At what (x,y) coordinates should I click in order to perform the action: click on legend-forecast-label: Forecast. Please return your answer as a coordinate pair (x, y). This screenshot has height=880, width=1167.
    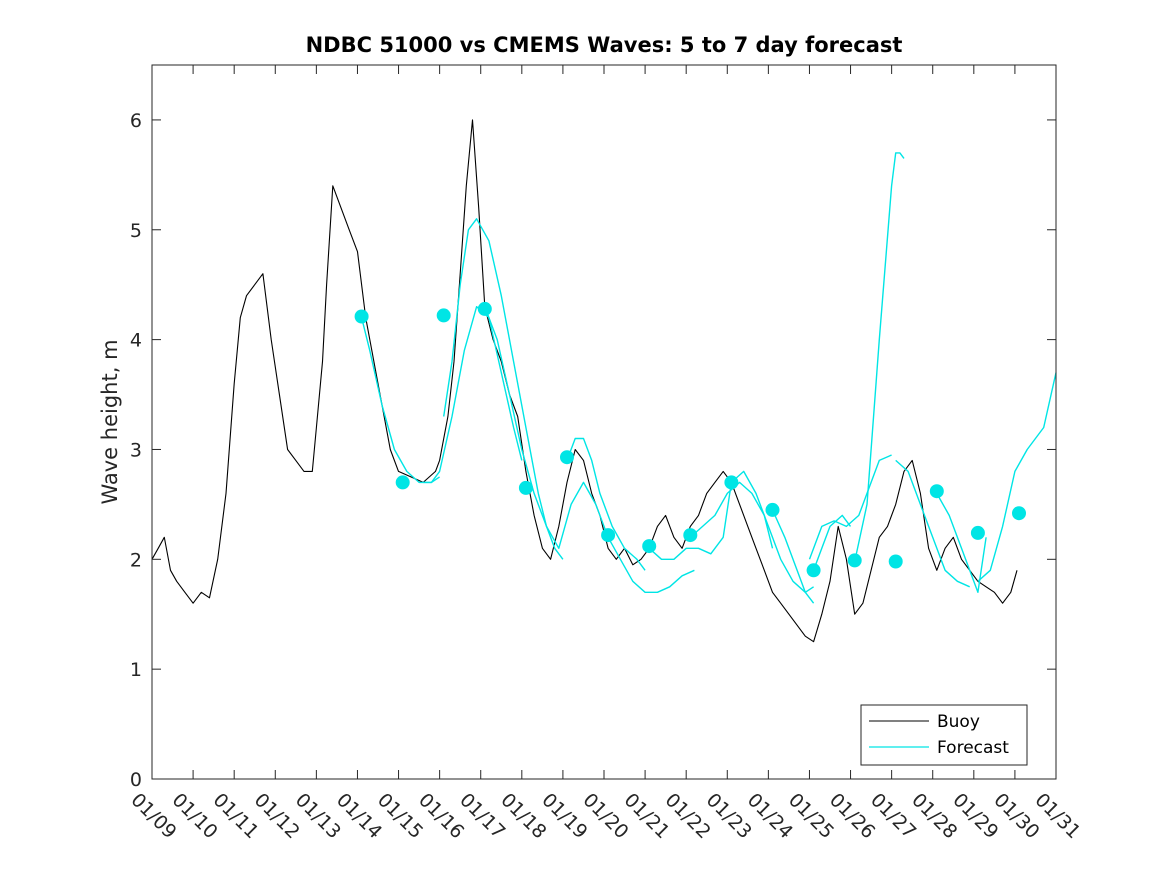
    Looking at the image, I should click on (973, 748).